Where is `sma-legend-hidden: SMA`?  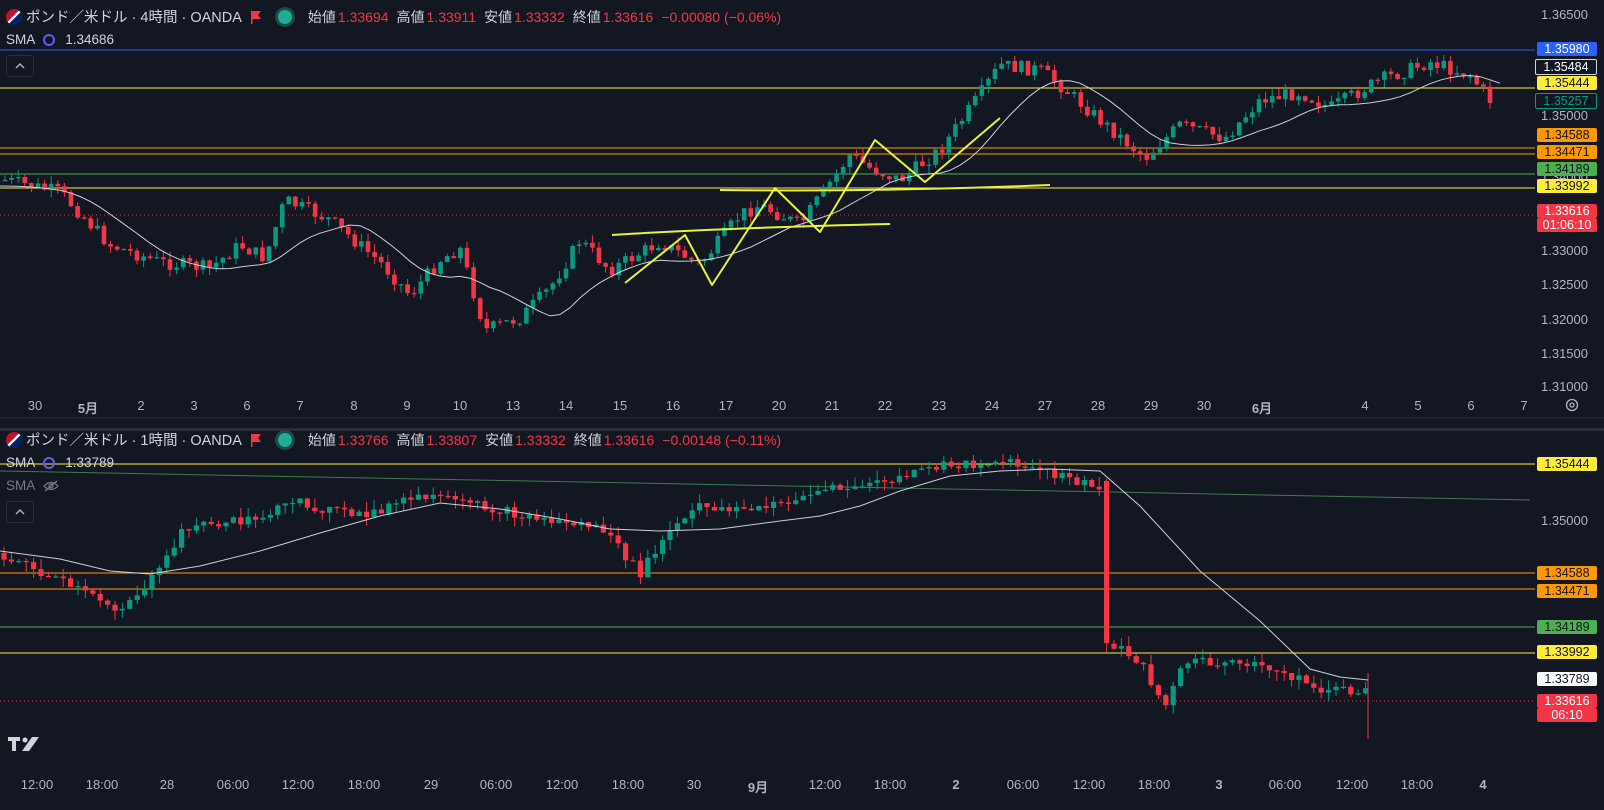
sma-legend-hidden: SMA is located at coordinates (33, 485).